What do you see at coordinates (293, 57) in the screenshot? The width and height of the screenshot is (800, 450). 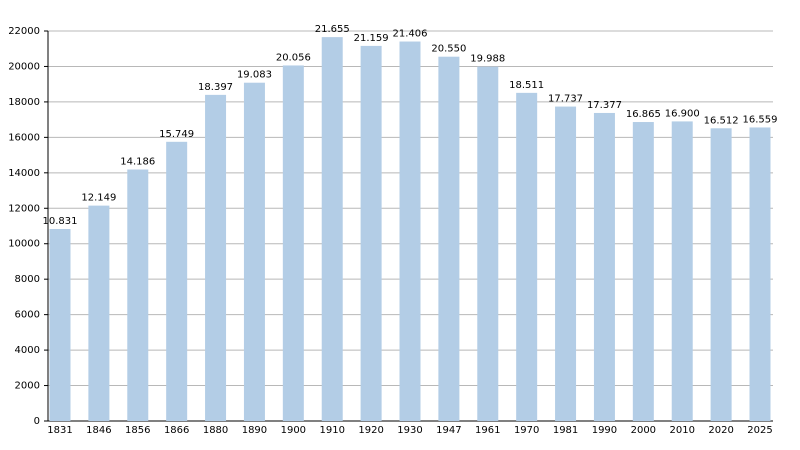 I see `value-label: 20.056` at bounding box center [293, 57].